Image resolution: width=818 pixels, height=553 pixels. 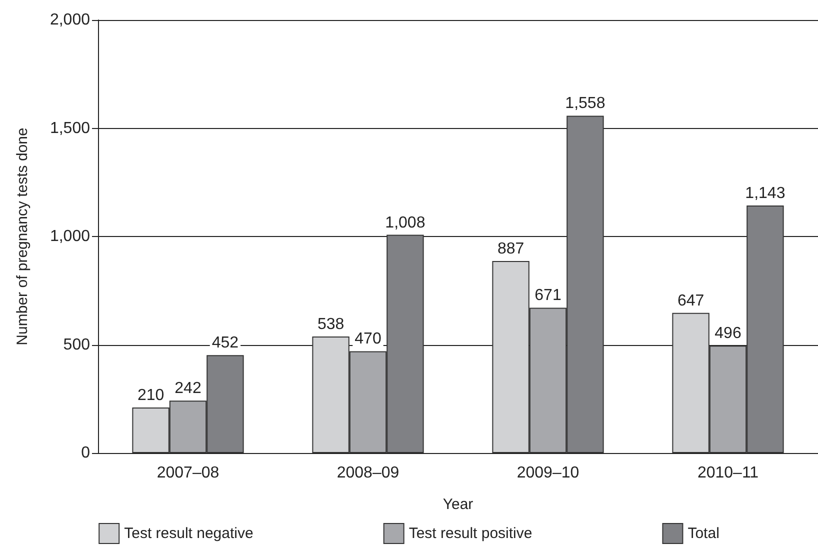 I want to click on y-tick-label: 1,500, so click(x=70, y=128).